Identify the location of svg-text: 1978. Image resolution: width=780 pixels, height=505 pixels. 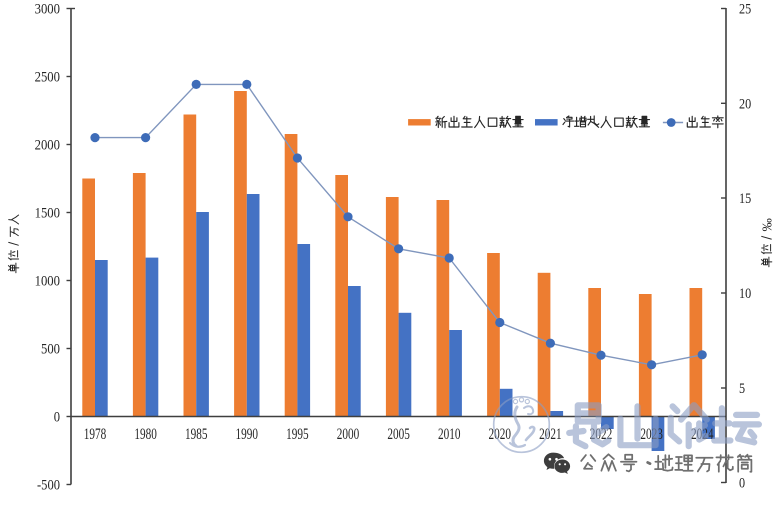
(95, 434).